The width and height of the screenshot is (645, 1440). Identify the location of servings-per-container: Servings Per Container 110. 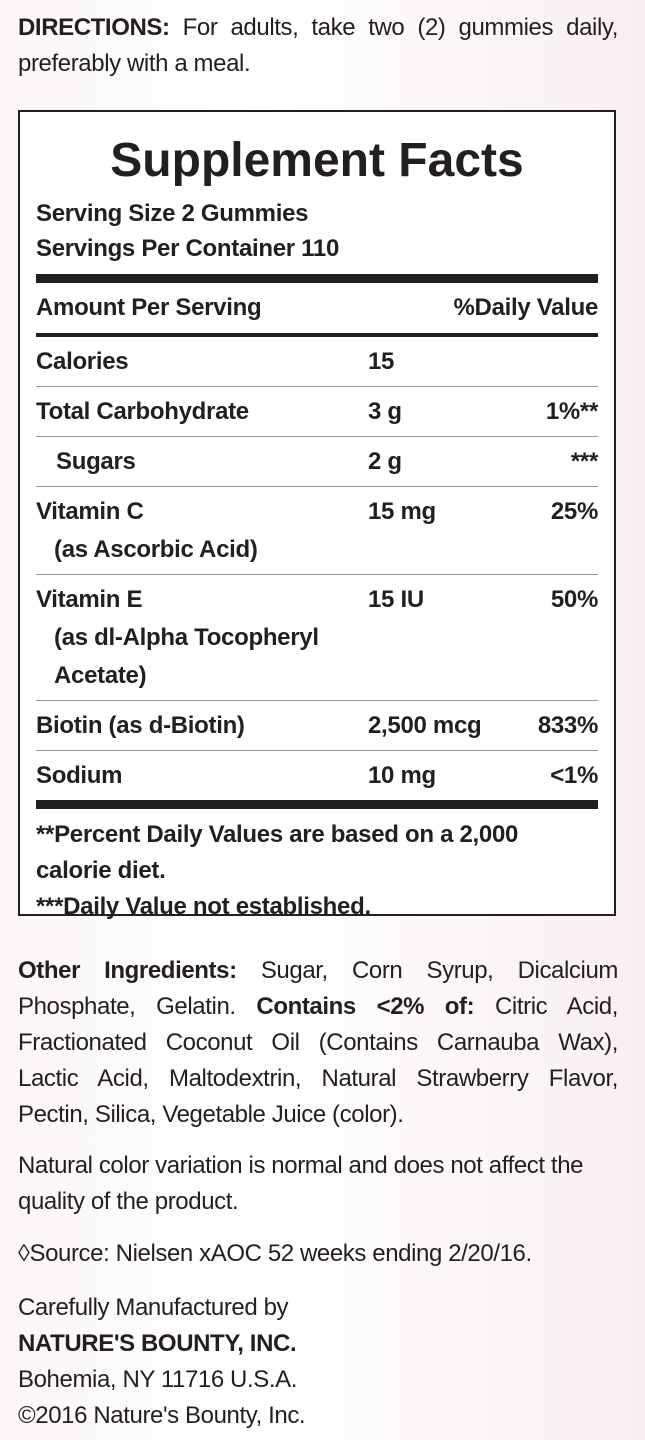
(188, 248).